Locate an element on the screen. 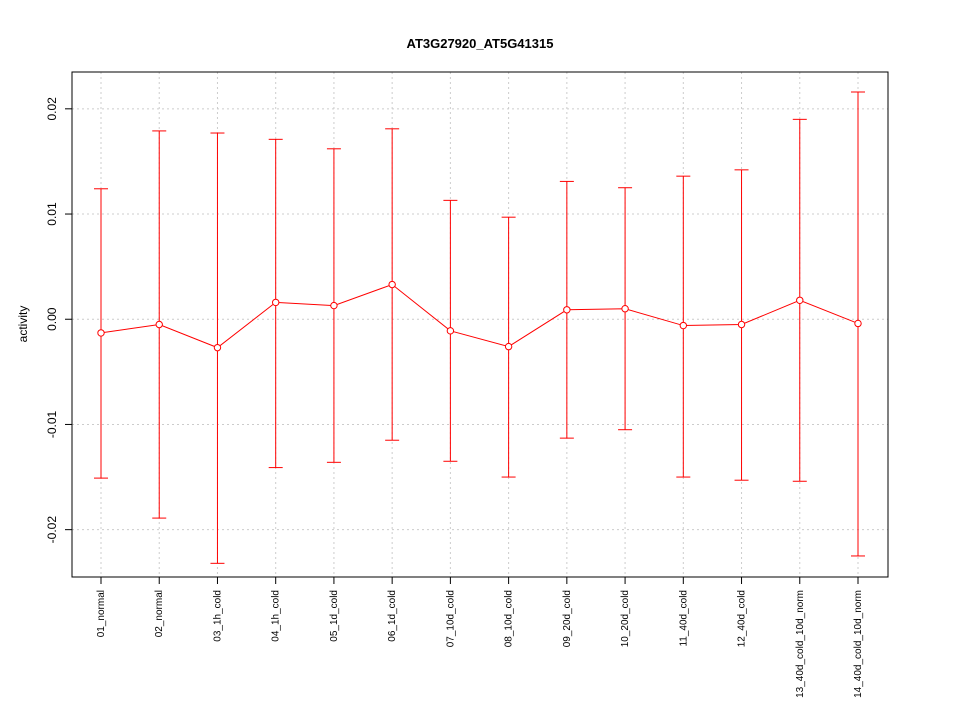 This screenshot has height=720, width=960. series-line is located at coordinates (479, 316).